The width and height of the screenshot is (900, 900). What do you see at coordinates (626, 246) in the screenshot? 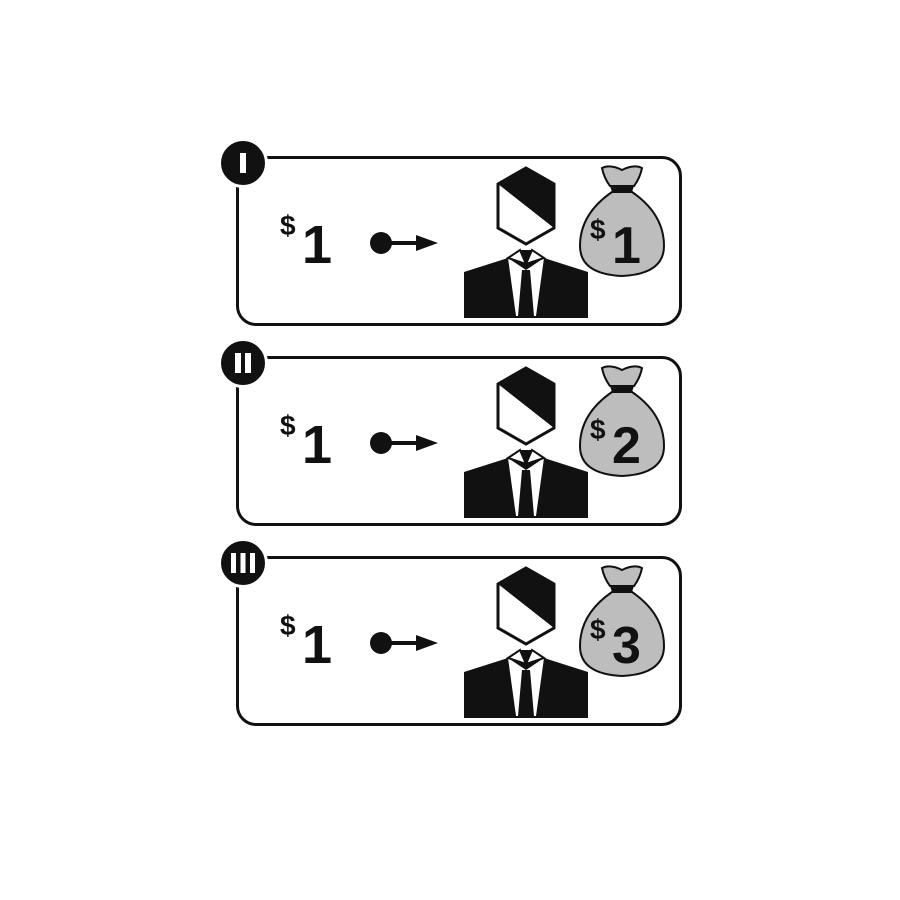
I see `bag-value: 1` at bounding box center [626, 246].